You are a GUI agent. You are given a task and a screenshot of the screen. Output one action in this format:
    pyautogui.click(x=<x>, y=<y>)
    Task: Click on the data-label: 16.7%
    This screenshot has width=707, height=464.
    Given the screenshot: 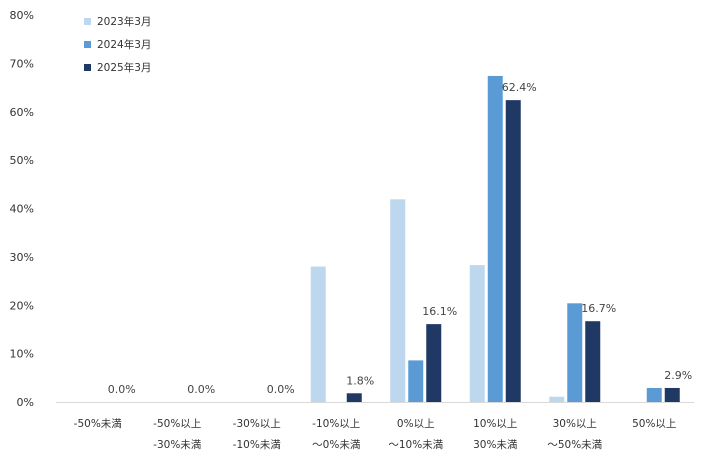 What is the action you would take?
    pyautogui.click(x=598, y=308)
    